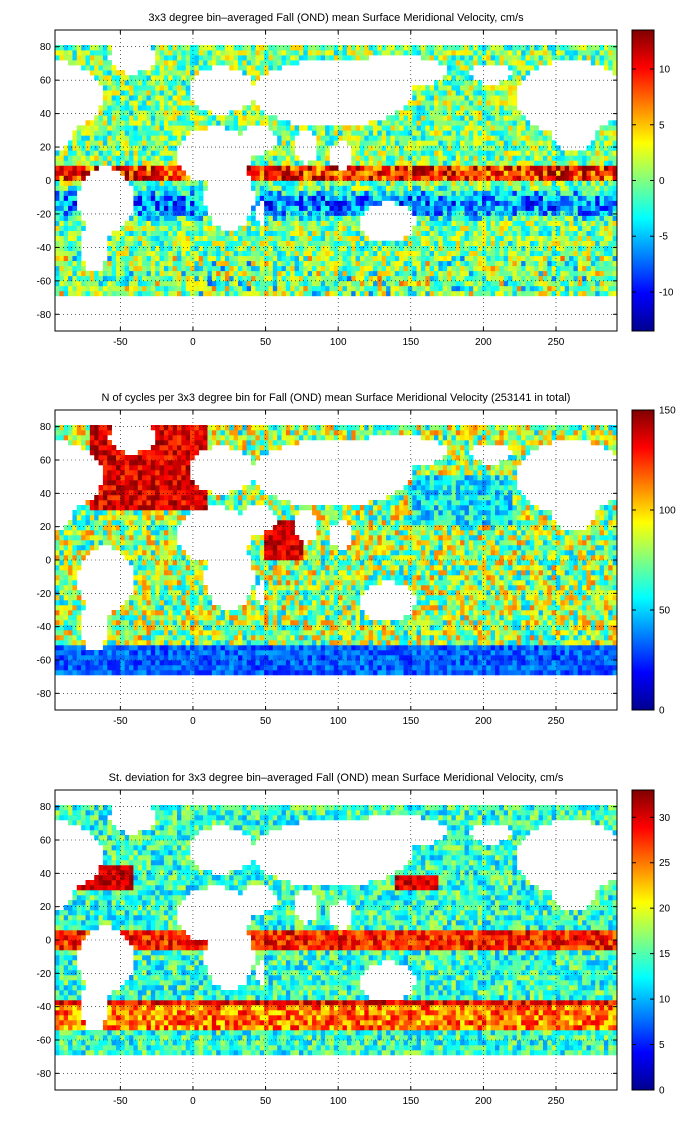 This screenshot has height=1140, width=696. Describe the element at coordinates (44, 248) in the screenshot. I see `y-tick-label: -40` at that location.